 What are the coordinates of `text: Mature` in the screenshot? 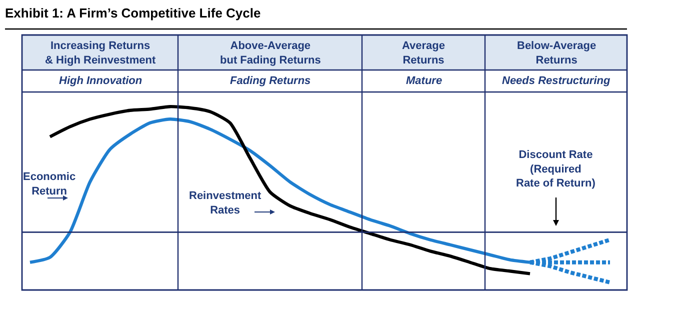 It's located at (424, 81).